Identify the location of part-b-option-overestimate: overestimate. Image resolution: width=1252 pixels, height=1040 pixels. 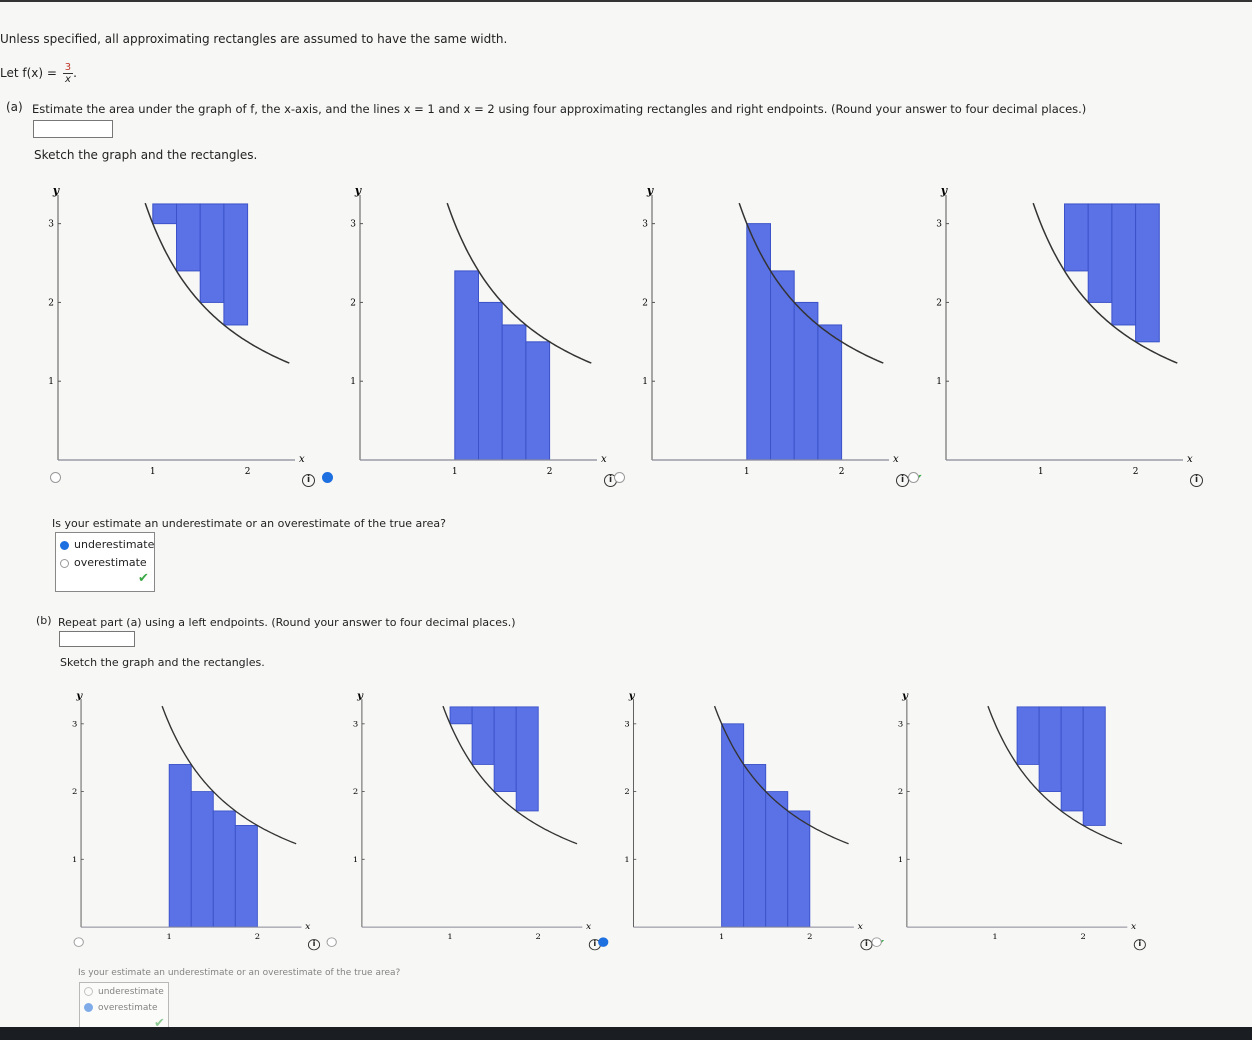
(120, 1008).